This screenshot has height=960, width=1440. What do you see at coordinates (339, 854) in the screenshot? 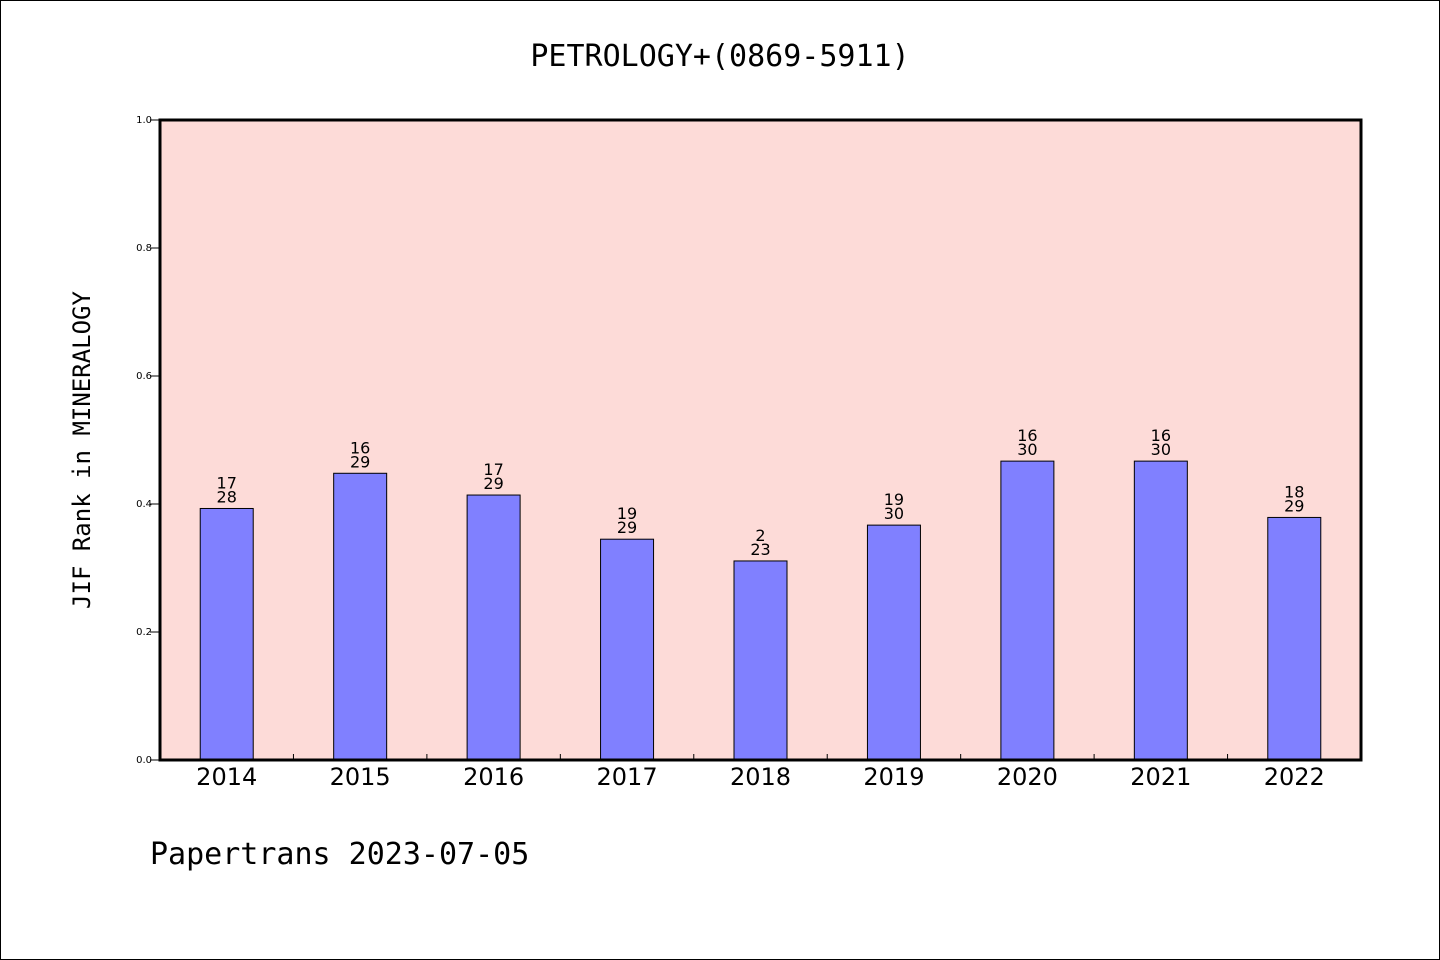
I see `footer-text: Papertrans 2023-07-05` at bounding box center [339, 854].